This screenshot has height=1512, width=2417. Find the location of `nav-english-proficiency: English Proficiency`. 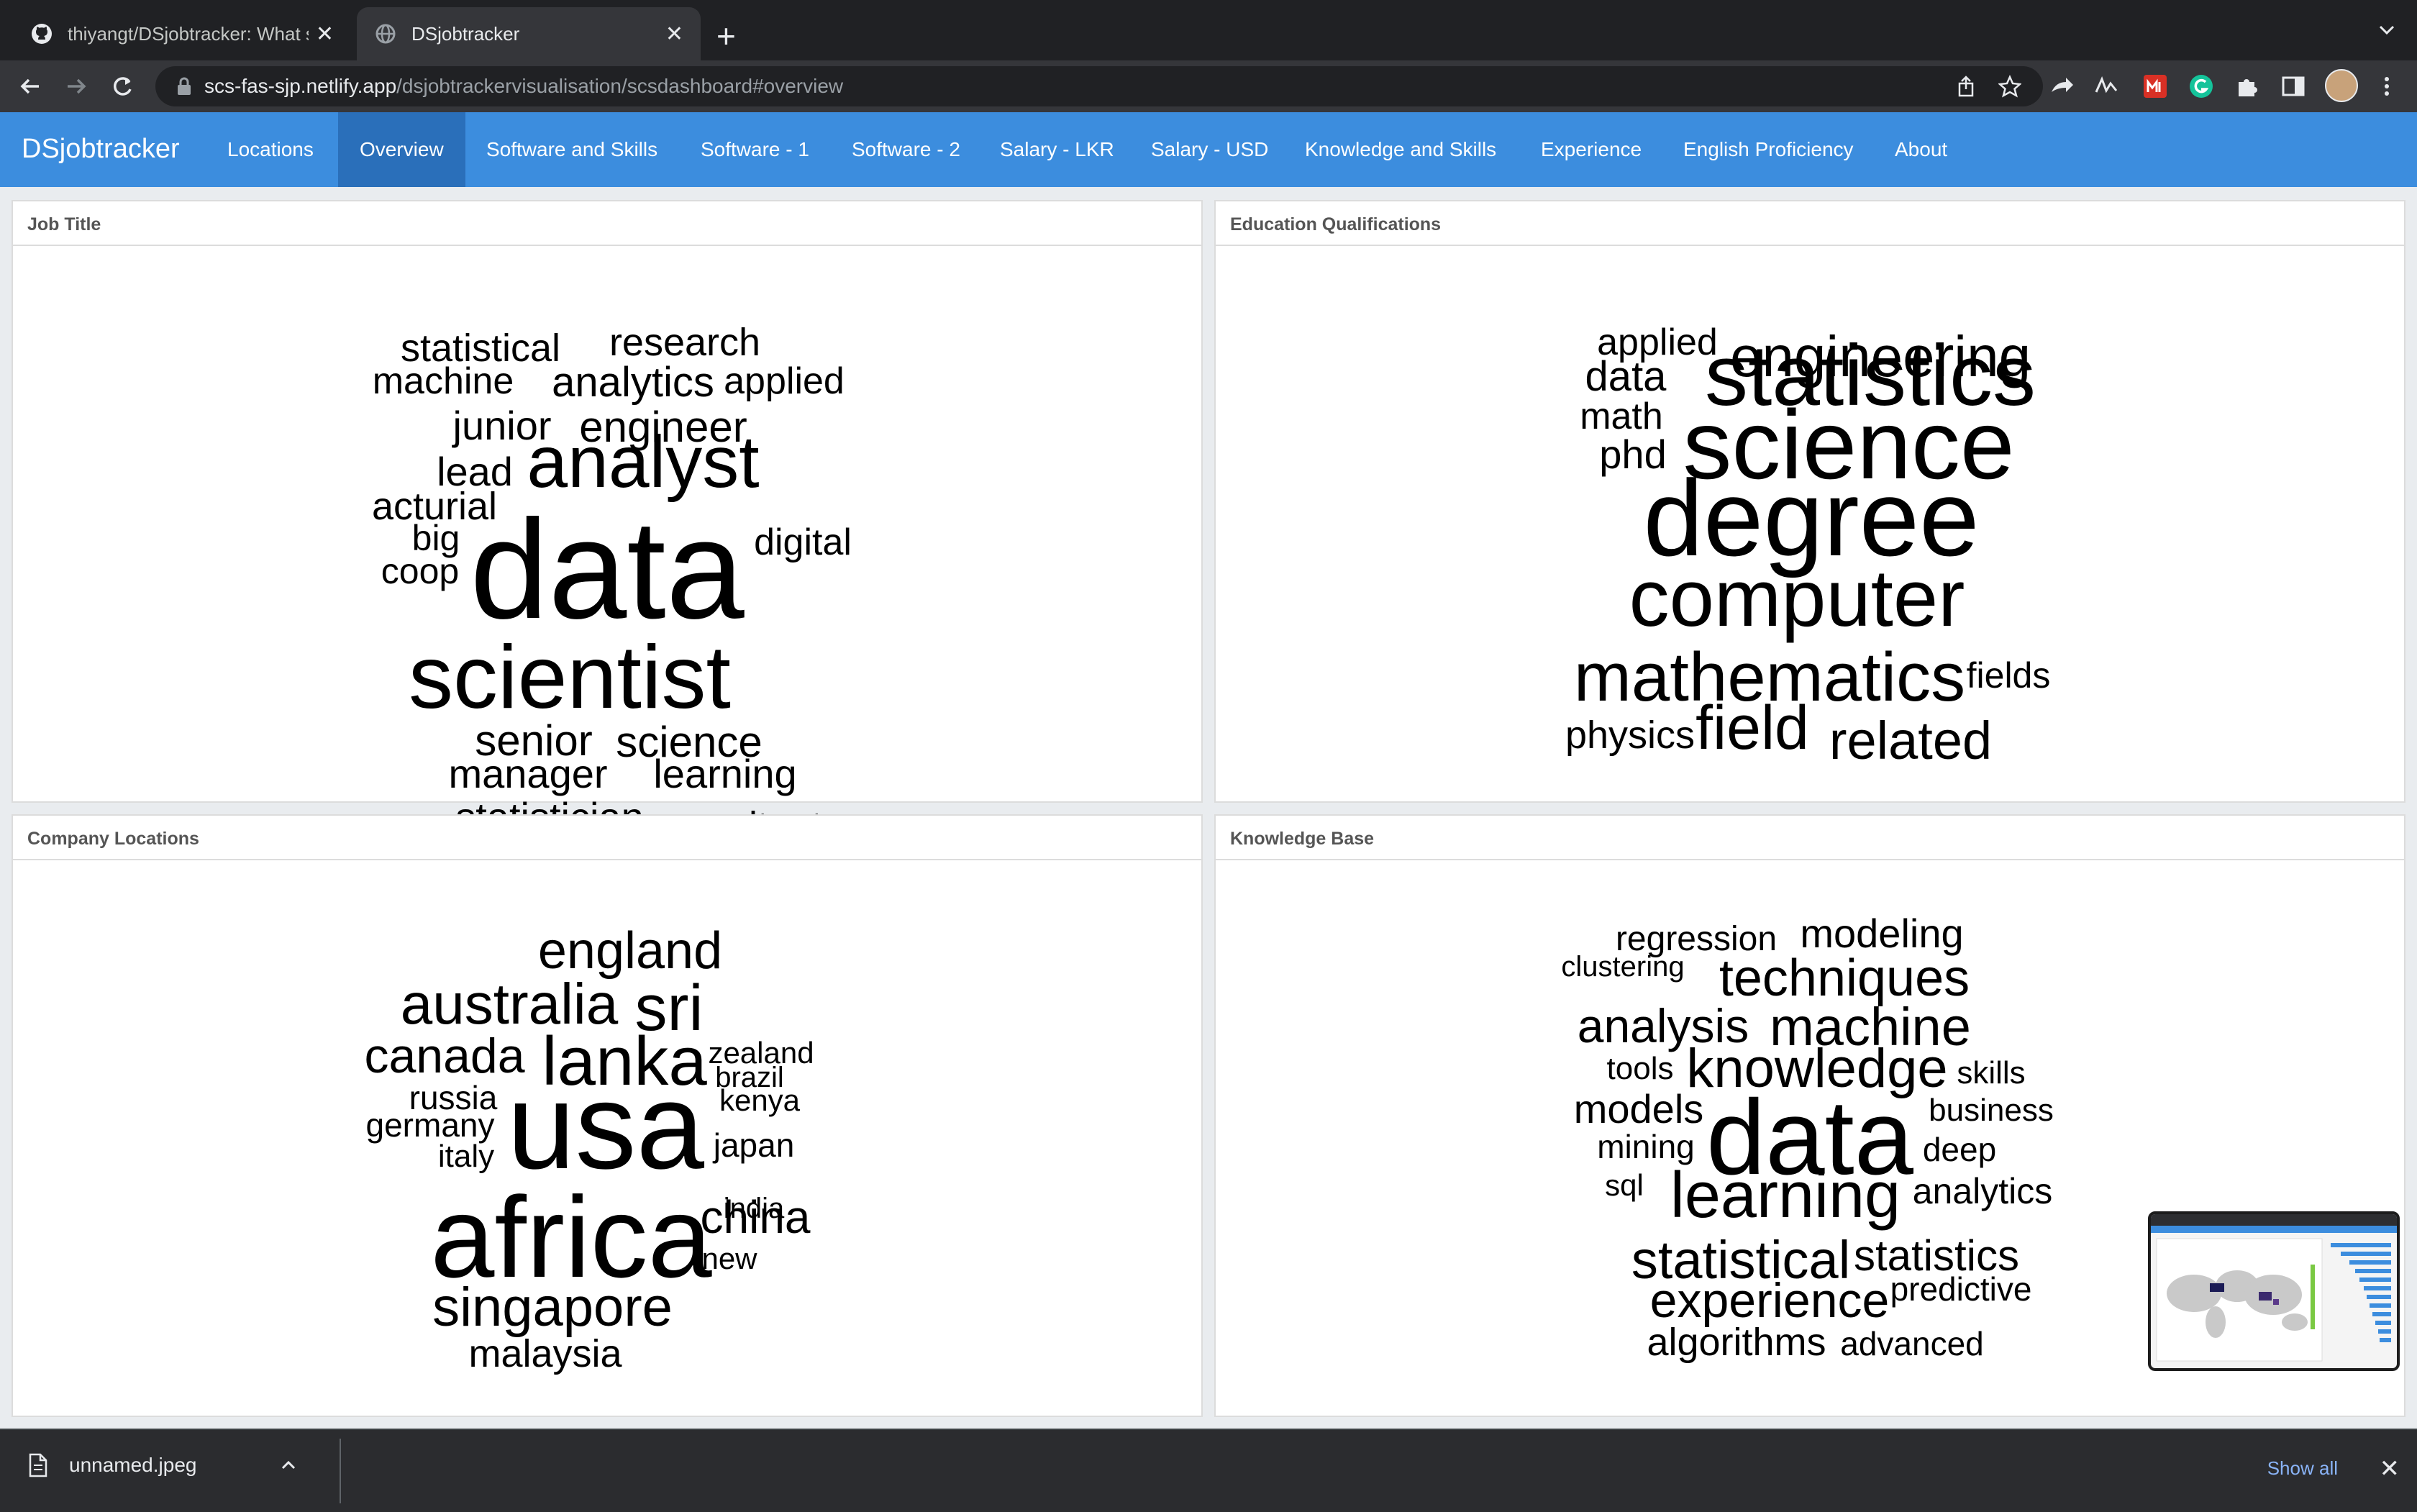

nav-english-proficiency: English Proficiency is located at coordinates (1769, 149).